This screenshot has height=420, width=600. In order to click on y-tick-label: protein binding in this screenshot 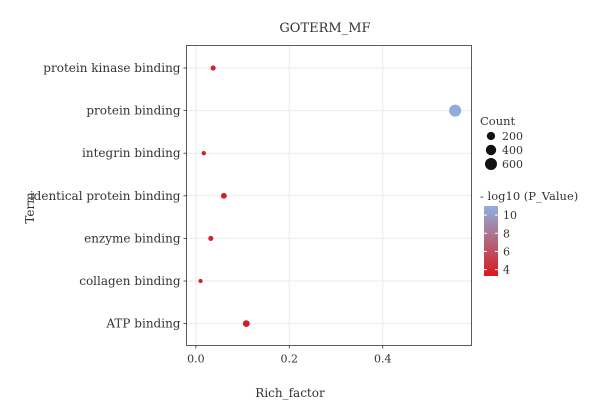, I will do `click(133, 111)`.